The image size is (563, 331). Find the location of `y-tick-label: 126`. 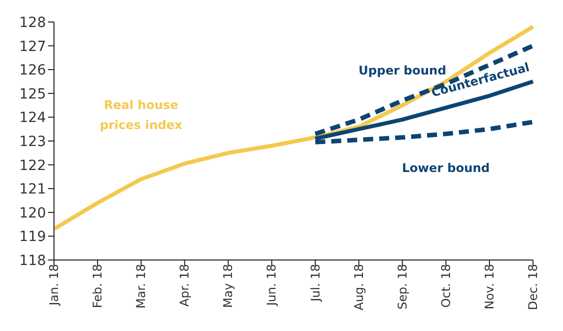

y-tick-label: 126 is located at coordinates (32, 70).